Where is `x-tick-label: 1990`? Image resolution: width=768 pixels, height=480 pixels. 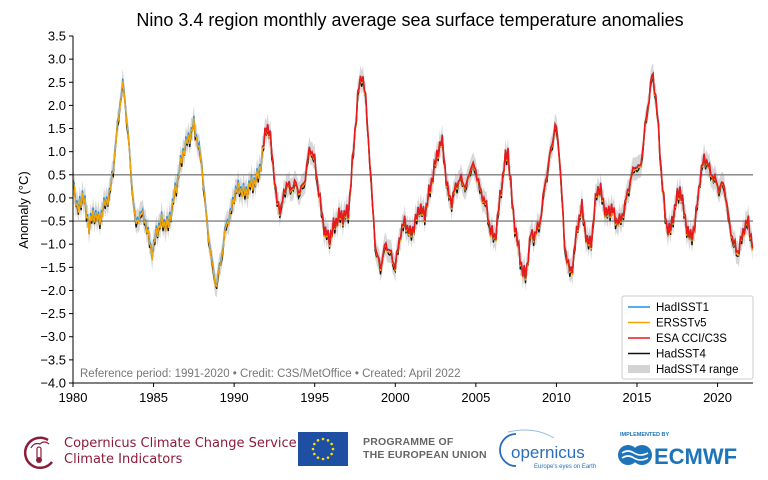 x-tick-label: 1990 is located at coordinates (234, 397).